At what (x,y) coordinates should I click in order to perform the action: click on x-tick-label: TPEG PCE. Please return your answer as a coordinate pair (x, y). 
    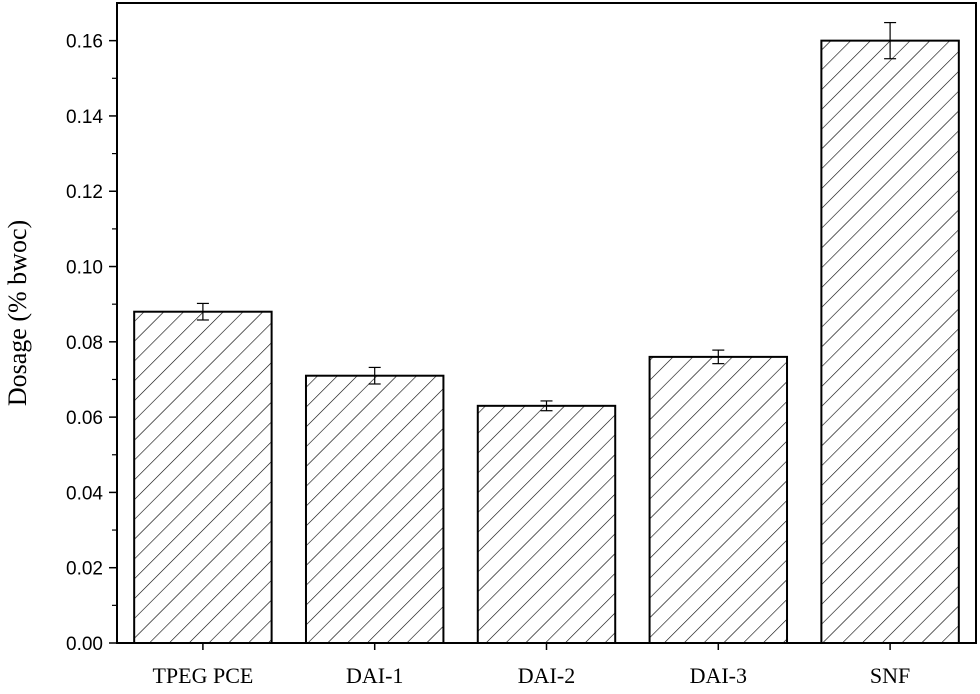
    Looking at the image, I should click on (202, 675).